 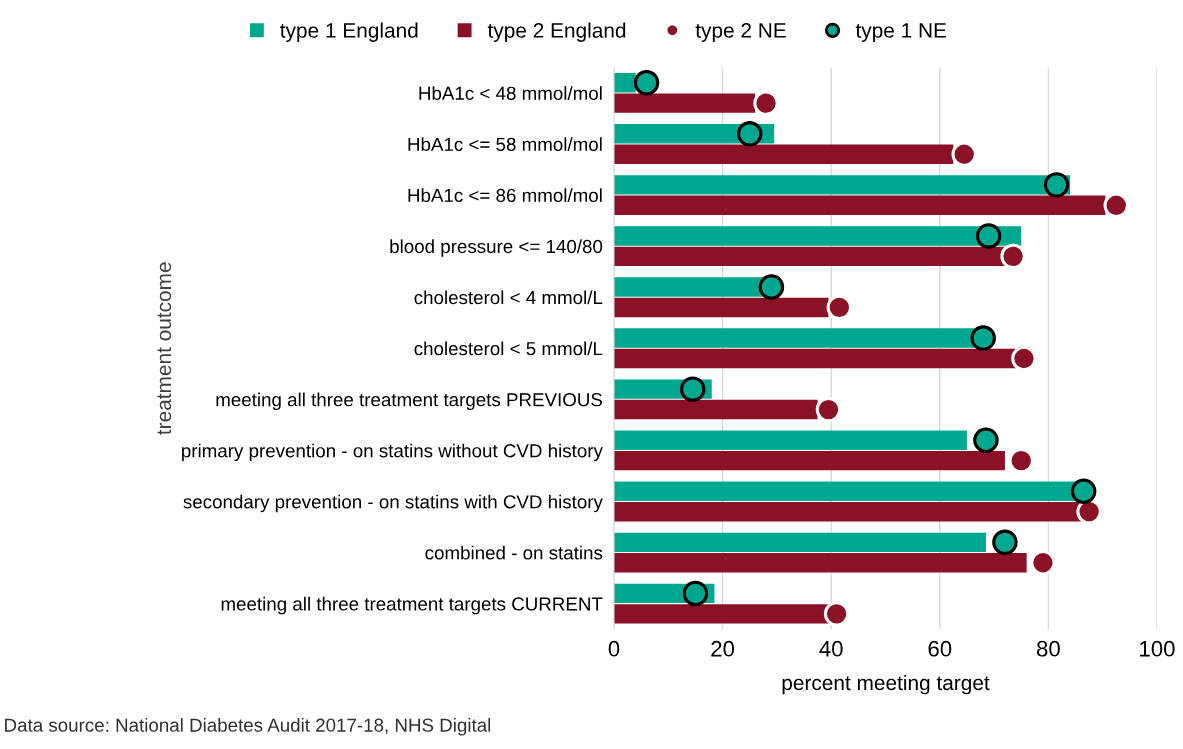 What do you see at coordinates (349, 32) in the screenshot?
I see `legend-label: type 1 England` at bounding box center [349, 32].